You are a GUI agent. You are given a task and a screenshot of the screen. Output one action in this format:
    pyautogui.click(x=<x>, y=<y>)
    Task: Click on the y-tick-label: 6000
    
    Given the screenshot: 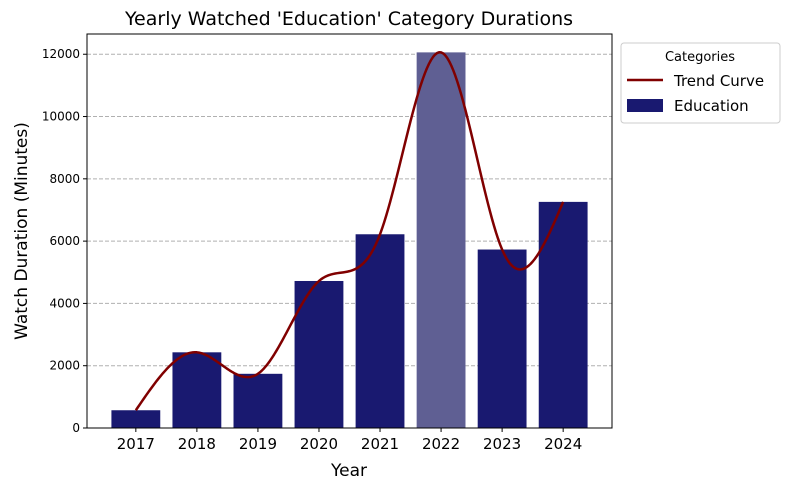 What is the action you would take?
    pyautogui.click(x=64, y=241)
    